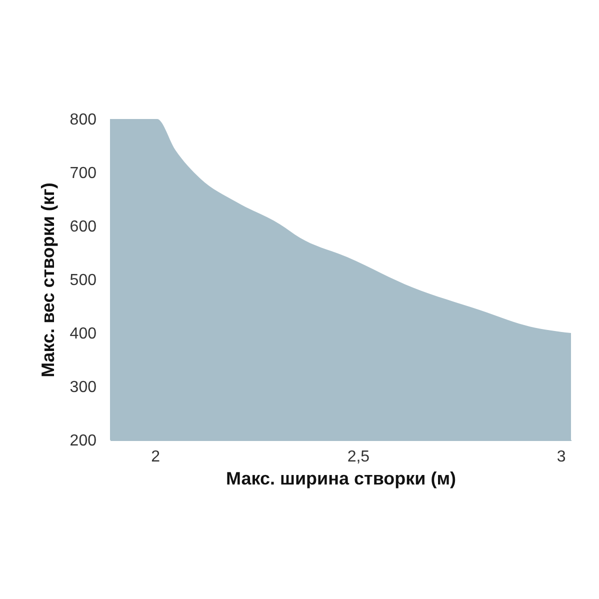 This screenshot has width=599, height=599. What do you see at coordinates (341, 478) in the screenshot?
I see `x-axis-title: Макс. ширина створки (м)` at bounding box center [341, 478].